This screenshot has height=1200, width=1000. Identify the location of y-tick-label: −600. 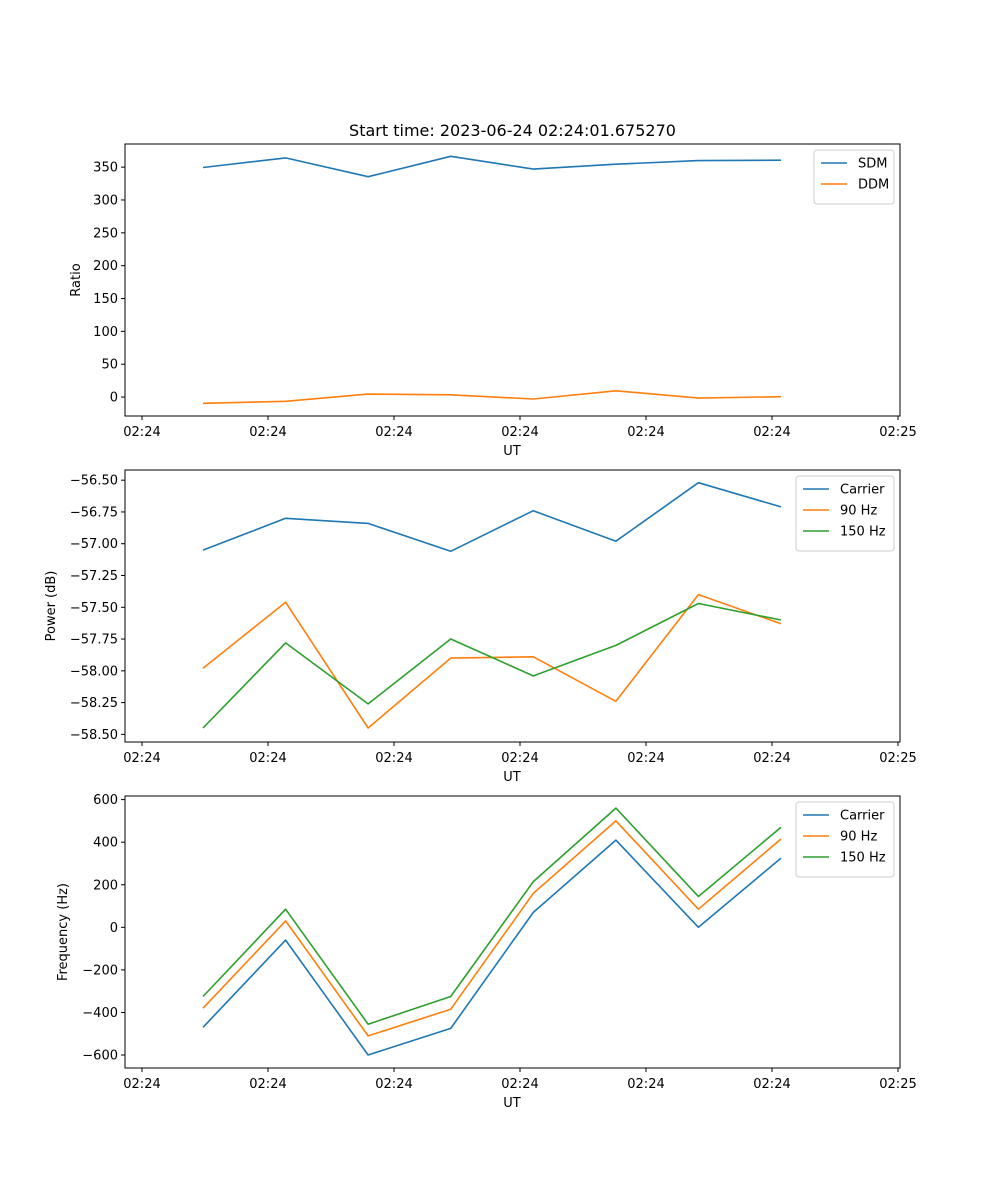
(100, 1056).